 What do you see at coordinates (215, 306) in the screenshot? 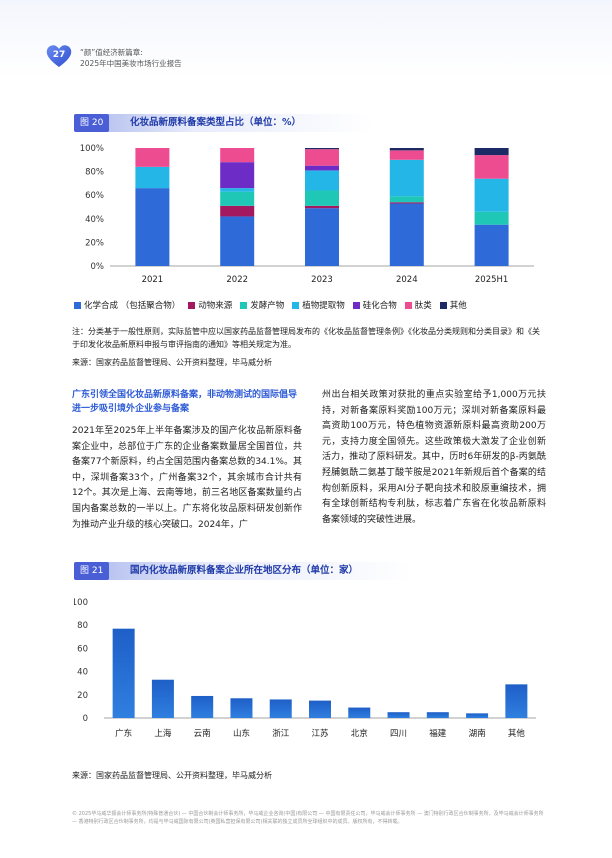
I see `legend-label: 动物来源` at bounding box center [215, 306].